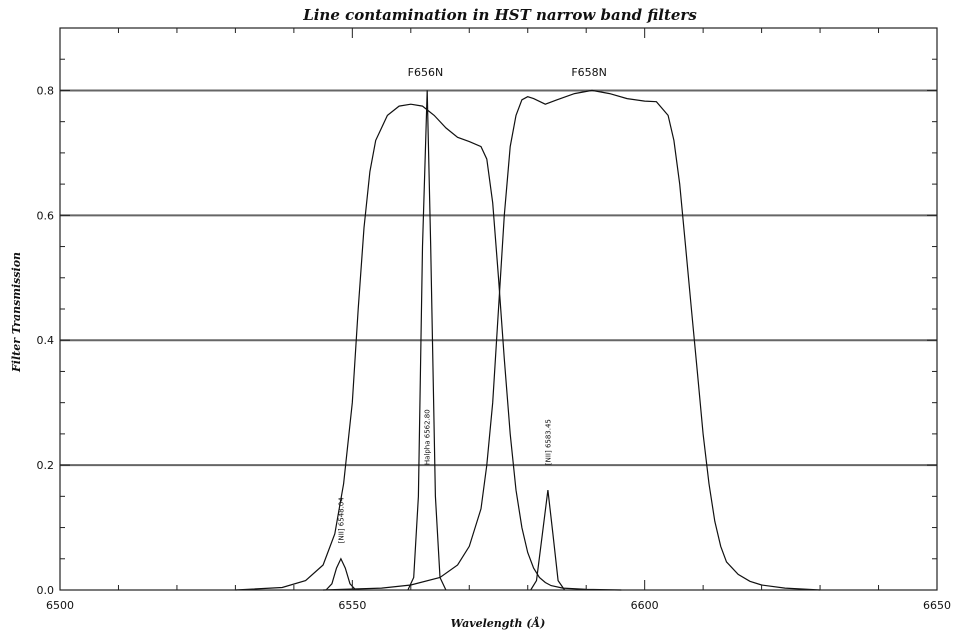 The width and height of the screenshot is (958, 634). Describe the element at coordinates (46, 590) in the screenshot. I see `y-tick-label: 0.0` at that location.